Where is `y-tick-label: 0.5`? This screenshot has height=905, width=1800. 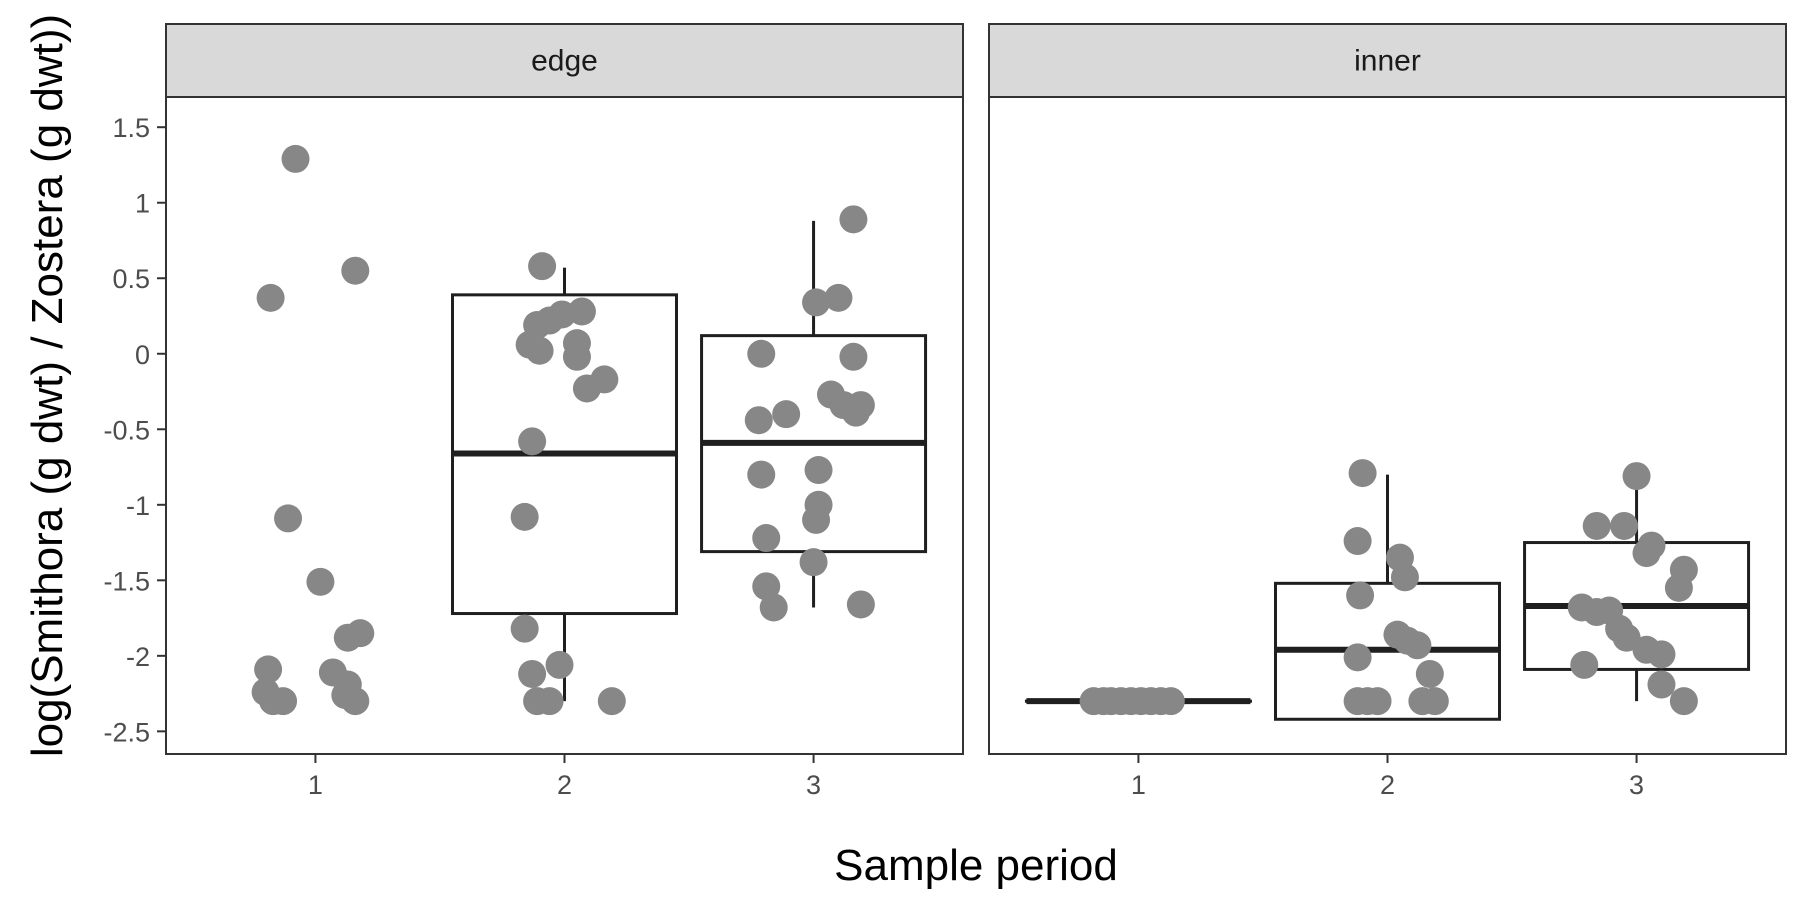
y-tick-label: 0.5 is located at coordinates (131, 279).